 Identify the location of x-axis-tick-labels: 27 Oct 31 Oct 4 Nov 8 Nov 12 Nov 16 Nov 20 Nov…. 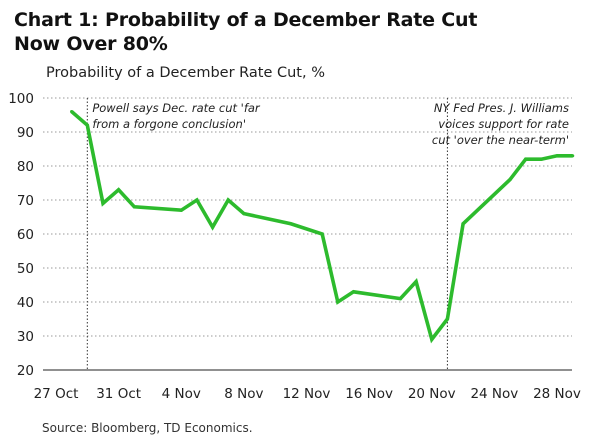
(307, 394).